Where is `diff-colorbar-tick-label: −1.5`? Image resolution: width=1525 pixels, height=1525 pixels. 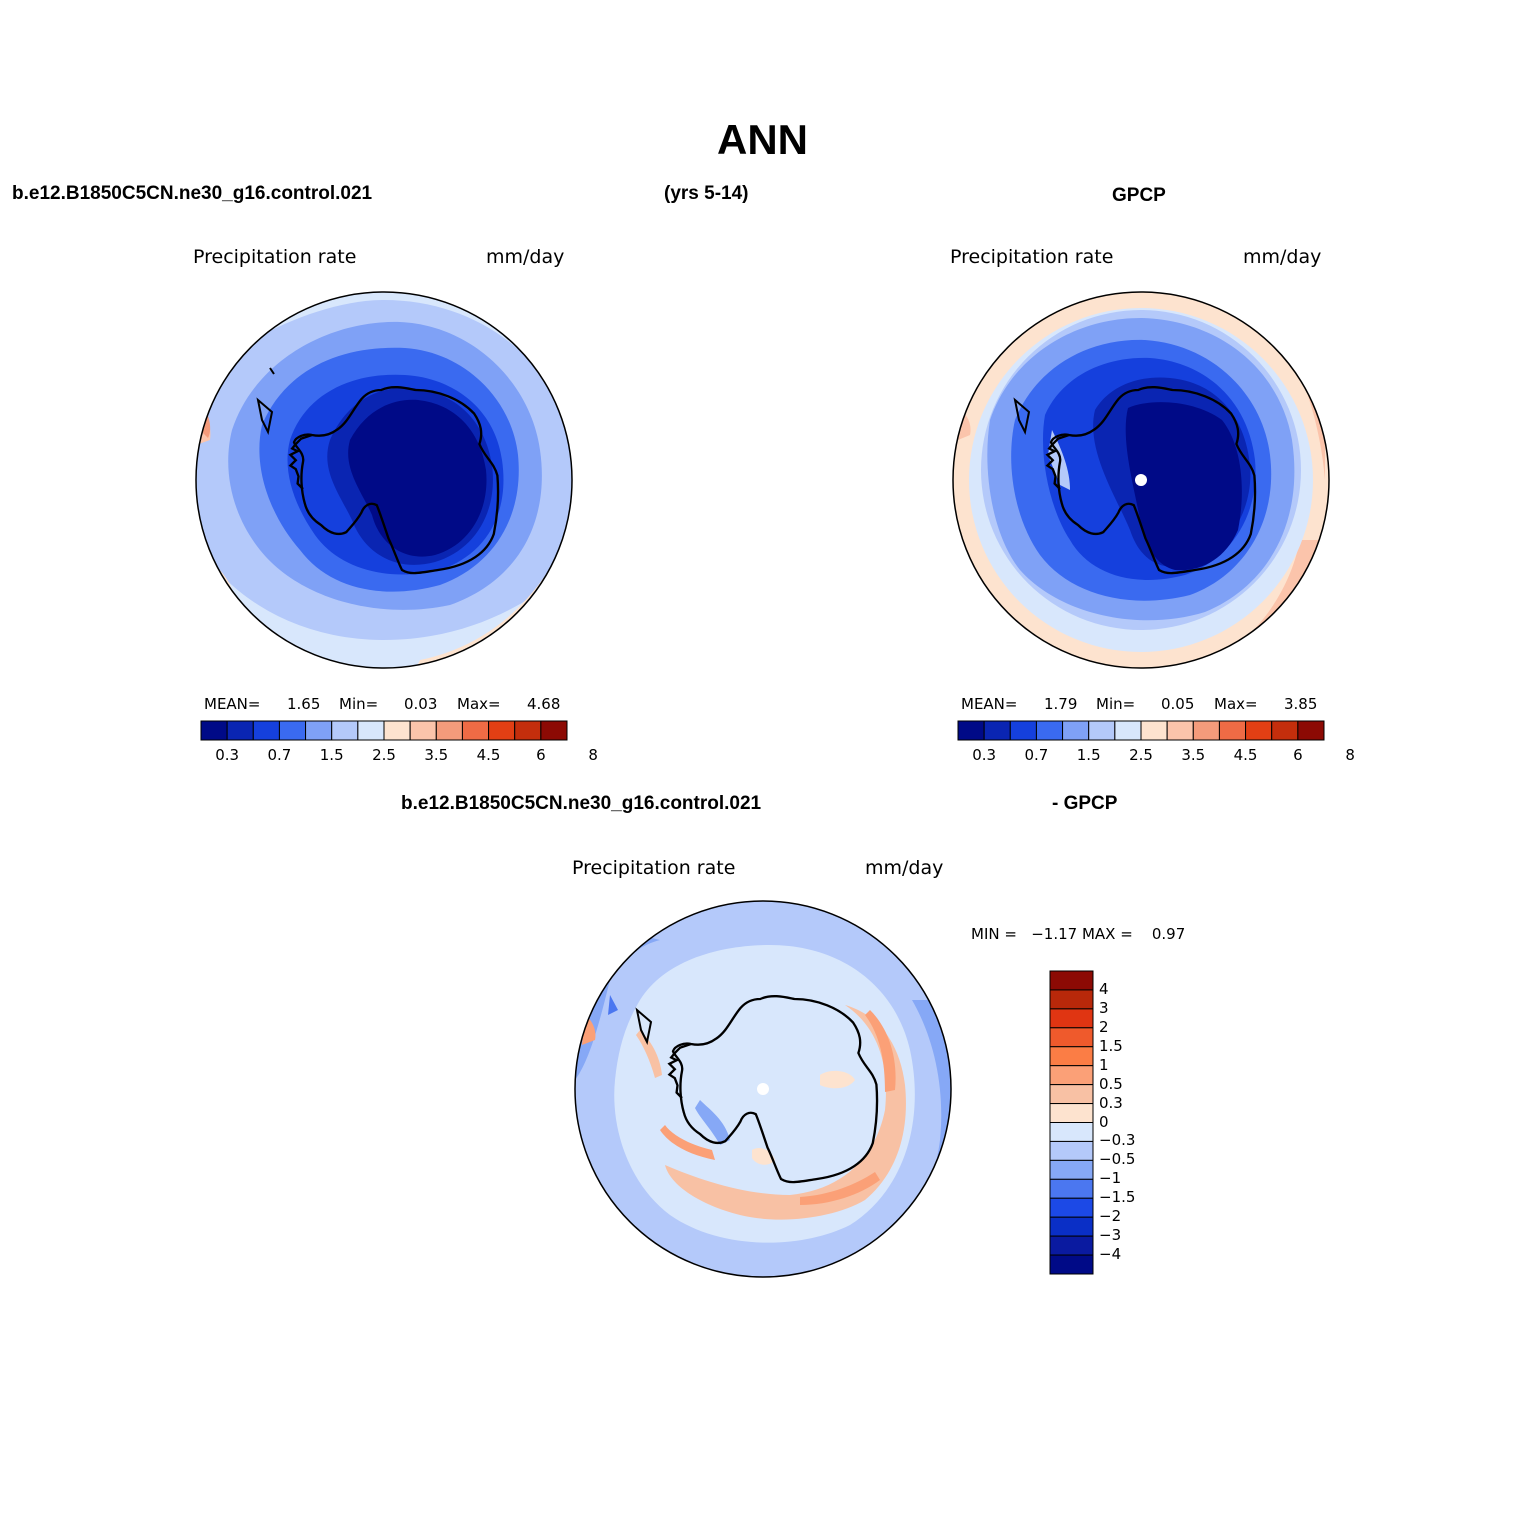 diff-colorbar-tick-label: −1.5 is located at coordinates (1117, 1197).